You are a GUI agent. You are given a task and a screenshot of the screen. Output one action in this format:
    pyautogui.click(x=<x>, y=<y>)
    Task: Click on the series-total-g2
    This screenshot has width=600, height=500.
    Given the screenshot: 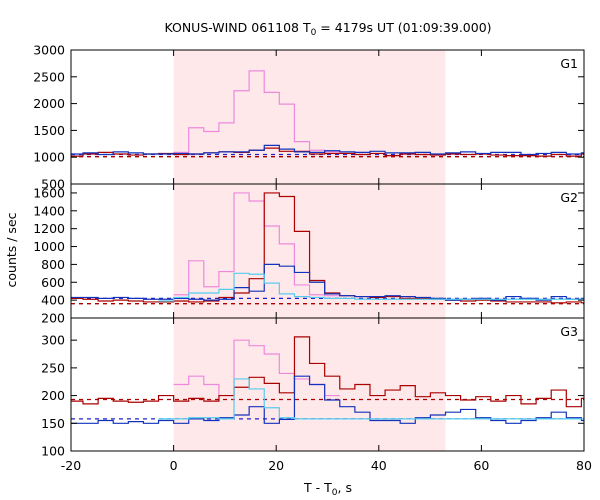 What is the action you would take?
    pyautogui.click(x=256, y=244)
    